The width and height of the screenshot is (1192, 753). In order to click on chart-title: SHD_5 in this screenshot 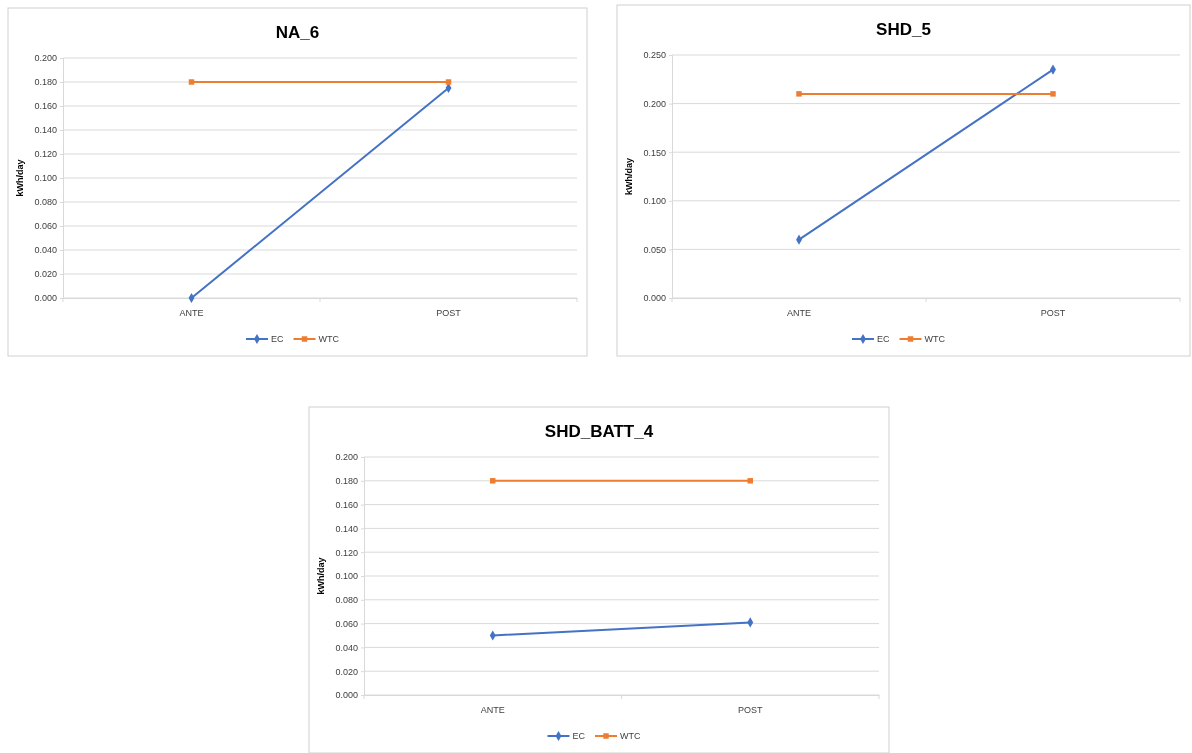, I will do `click(903, 29)`.